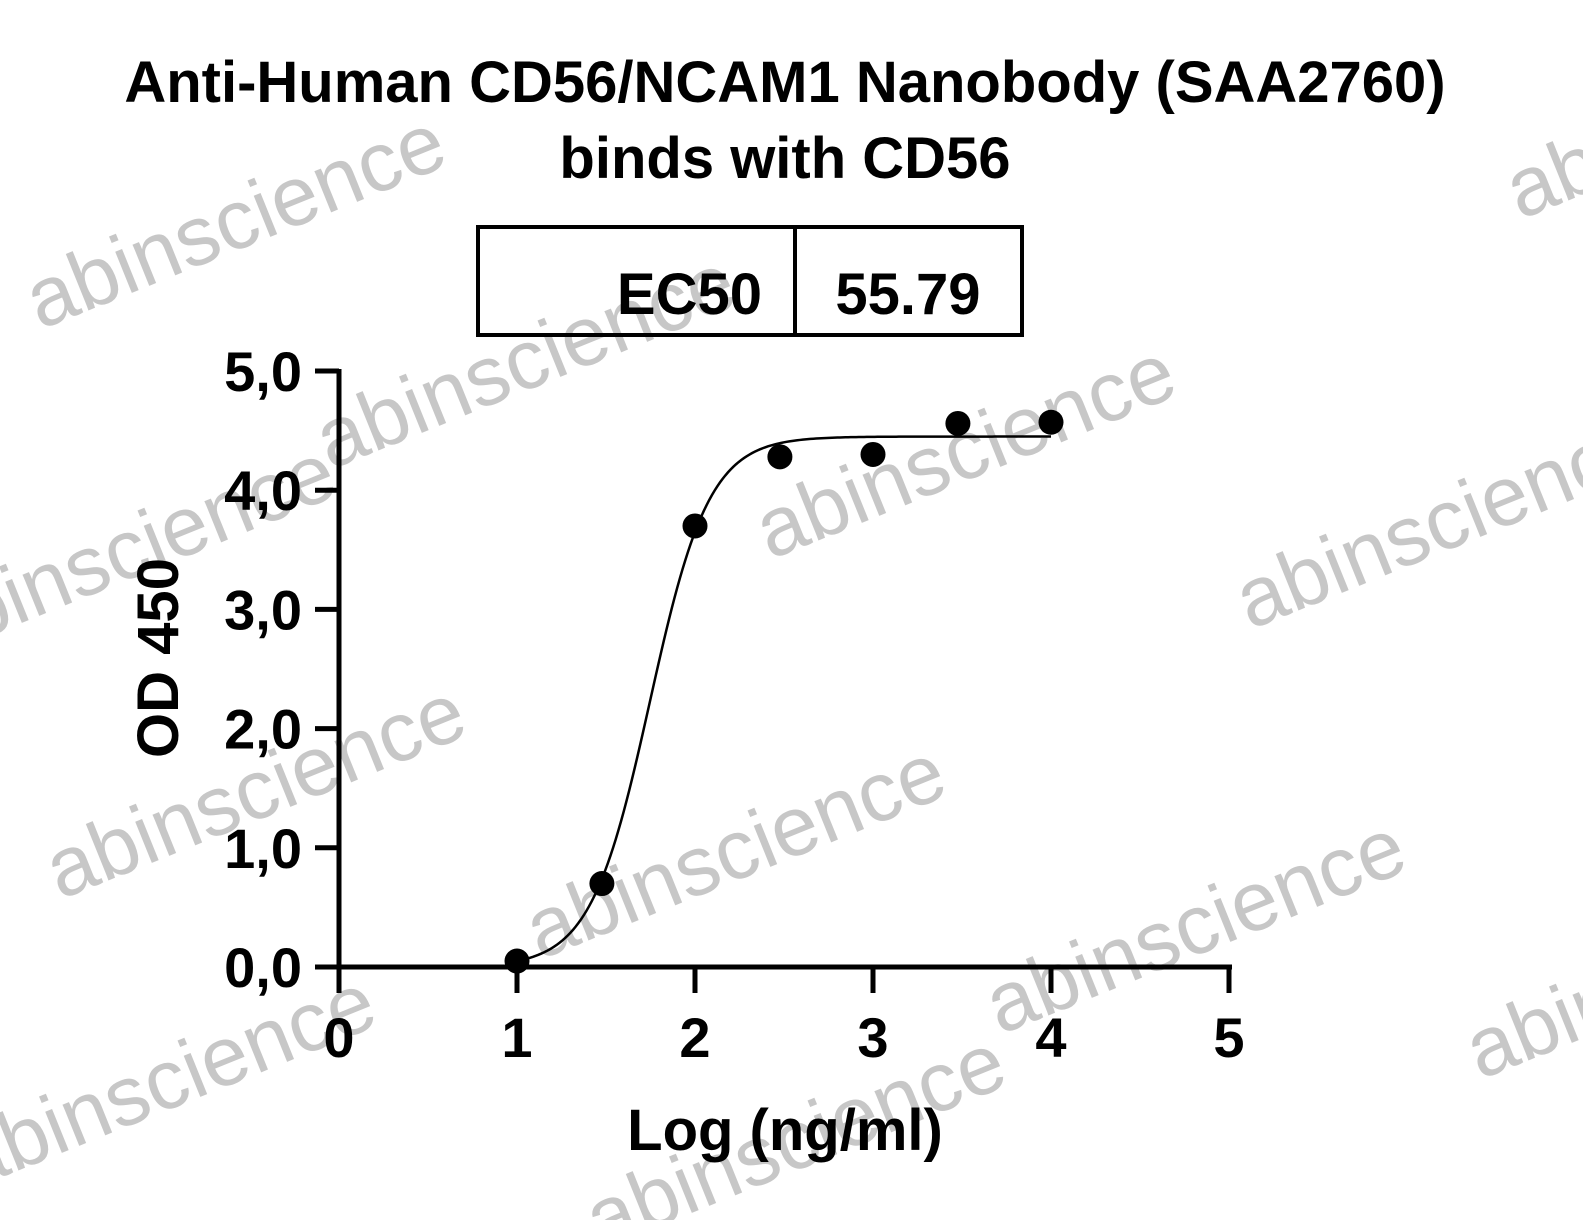 This screenshot has height=1220, width=1583. I want to click on y-tick-label: 0,0, so click(263, 967).